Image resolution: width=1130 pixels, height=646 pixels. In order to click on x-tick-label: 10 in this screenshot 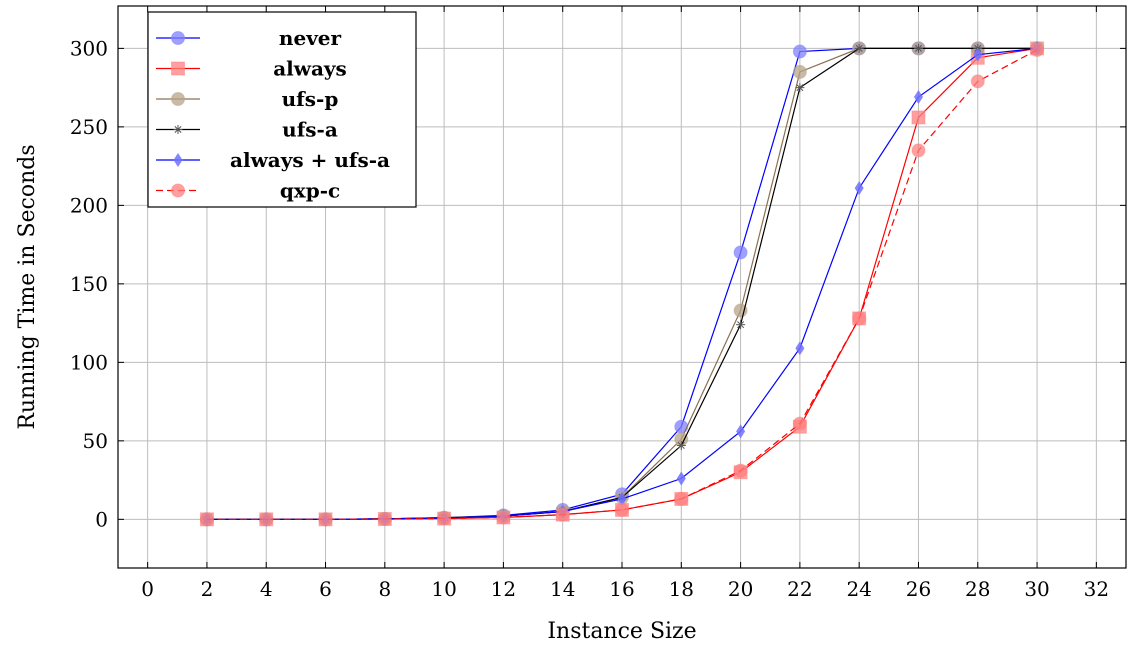, I will do `click(443, 589)`.